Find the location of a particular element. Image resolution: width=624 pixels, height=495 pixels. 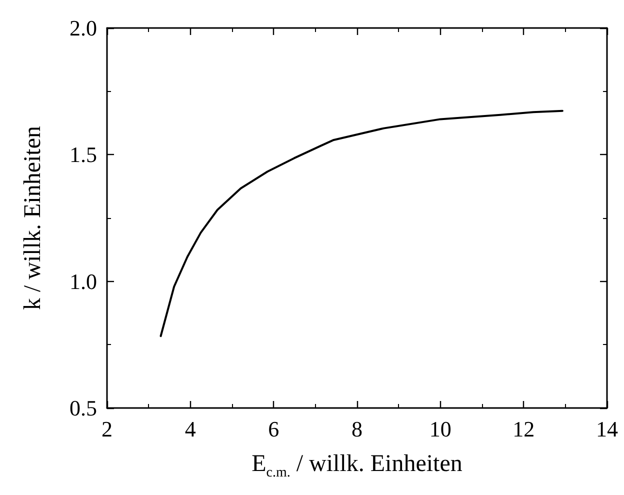

x-tick-label: 2 is located at coordinates (107, 429).